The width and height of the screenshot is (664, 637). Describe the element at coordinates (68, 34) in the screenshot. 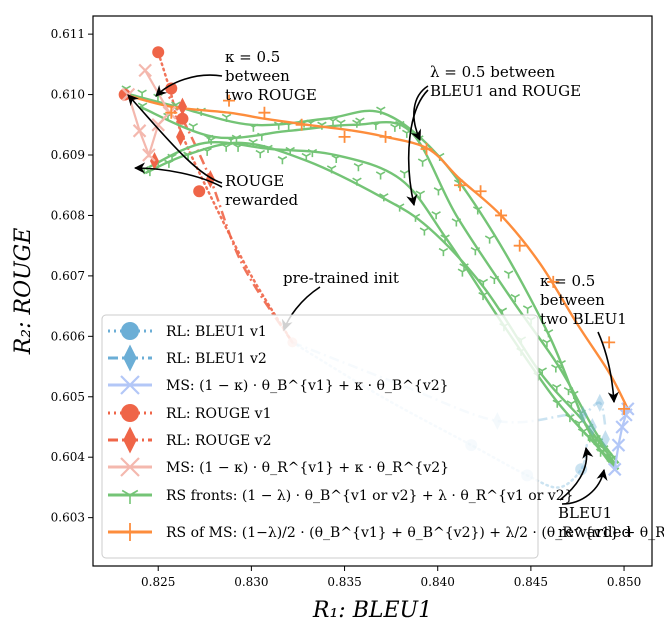

I see `y-tick-label: 0.611` at that location.